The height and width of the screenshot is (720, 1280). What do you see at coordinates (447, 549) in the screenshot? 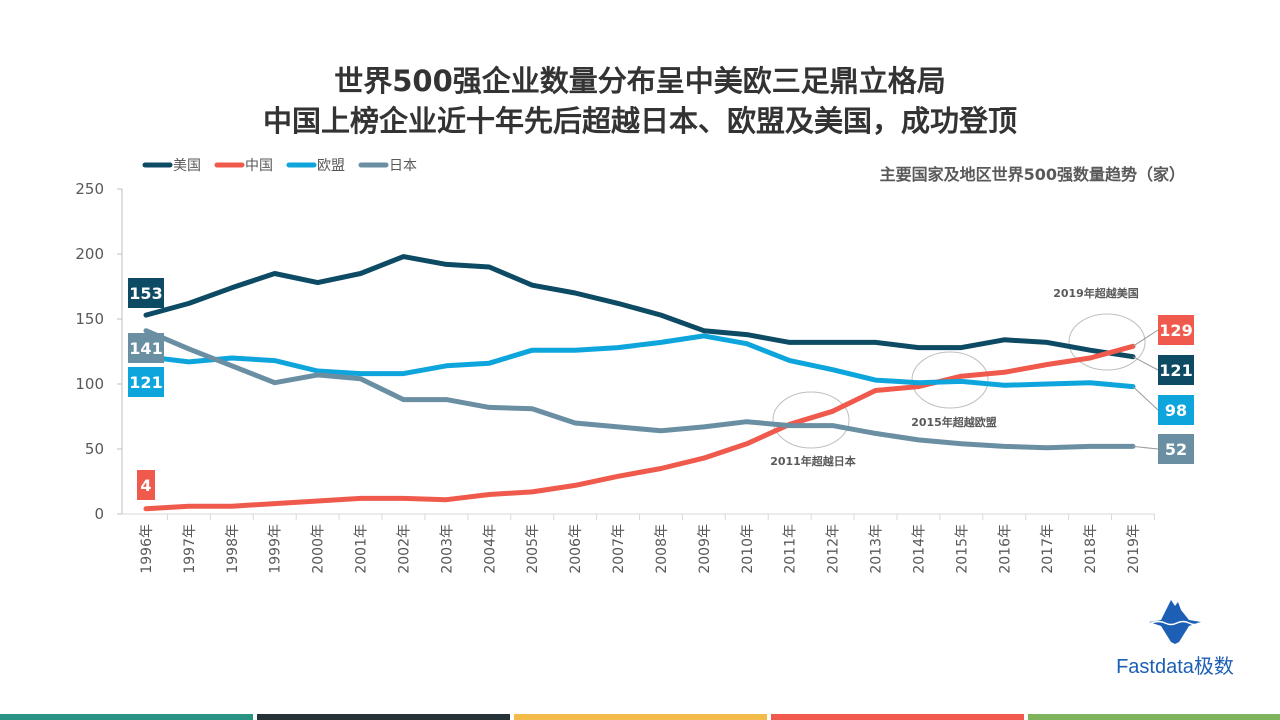
I see `x-tick-label: 2003年` at bounding box center [447, 549].